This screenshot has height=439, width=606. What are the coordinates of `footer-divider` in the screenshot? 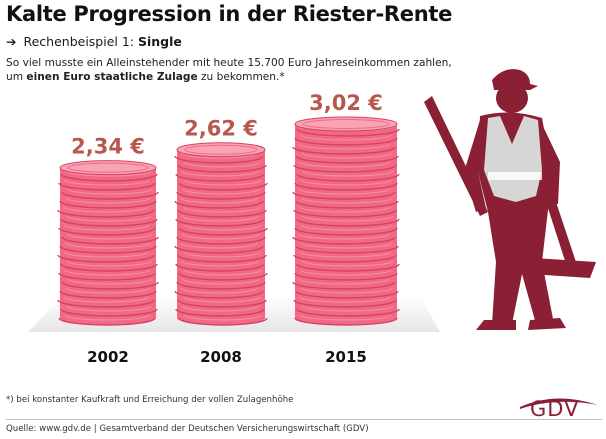 It's located at (304, 419).